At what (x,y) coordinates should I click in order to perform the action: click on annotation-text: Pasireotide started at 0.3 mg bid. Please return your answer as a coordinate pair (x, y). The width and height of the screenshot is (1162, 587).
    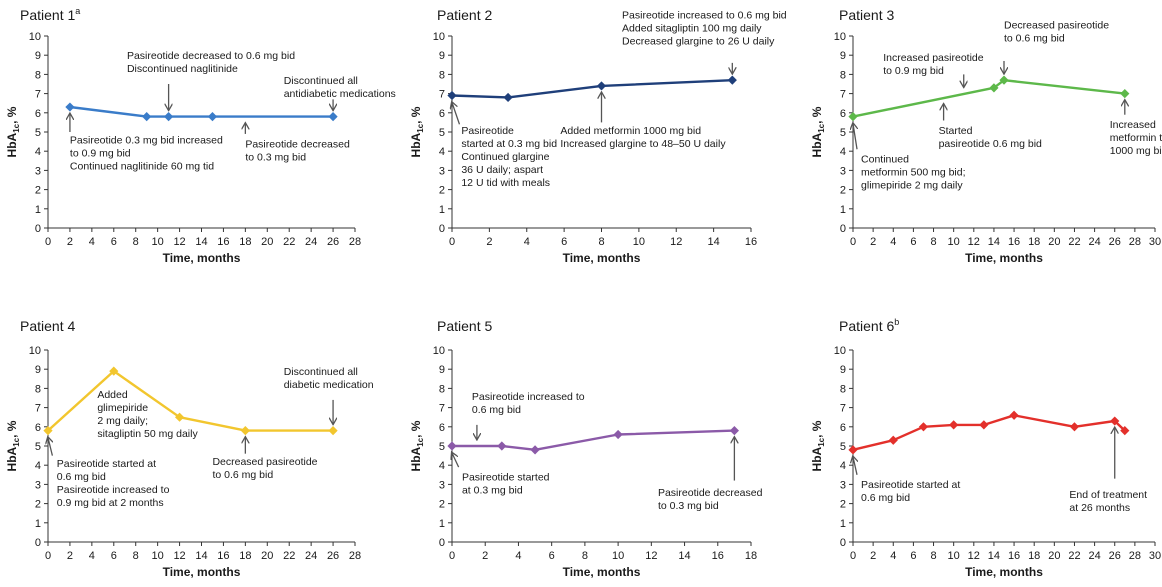
    Looking at the image, I should click on (506, 484).